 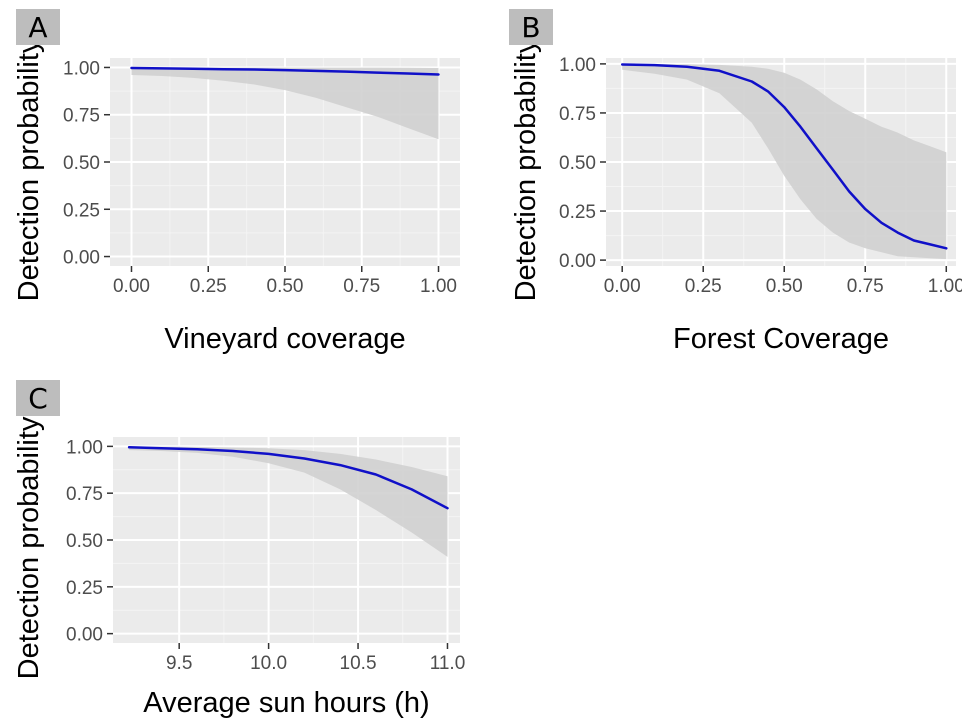 I want to click on panel-tag-label: B, so click(x=530, y=27).